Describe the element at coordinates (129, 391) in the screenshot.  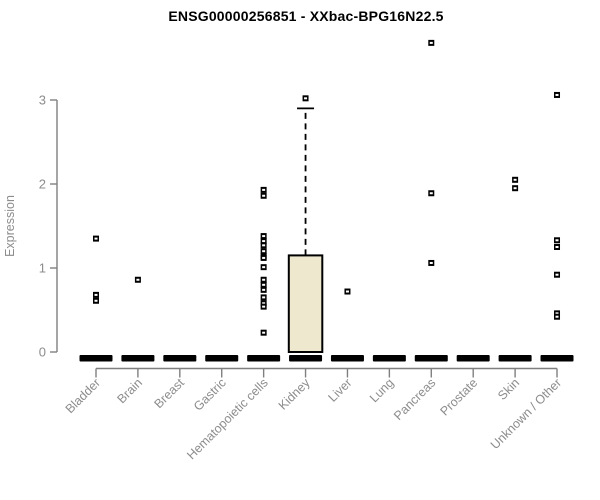
I see `x-tick-label: Brain` at that location.